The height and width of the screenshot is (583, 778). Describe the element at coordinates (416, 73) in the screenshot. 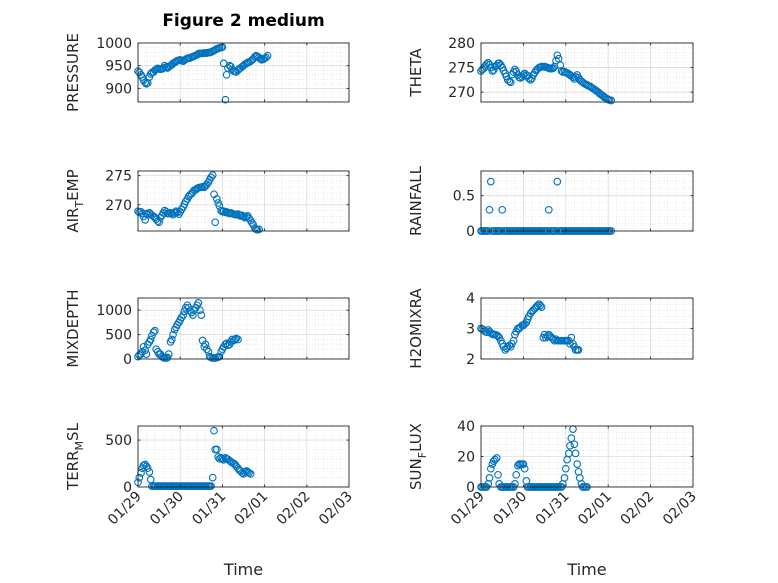

I see `y-axis-label: THETA` at that location.